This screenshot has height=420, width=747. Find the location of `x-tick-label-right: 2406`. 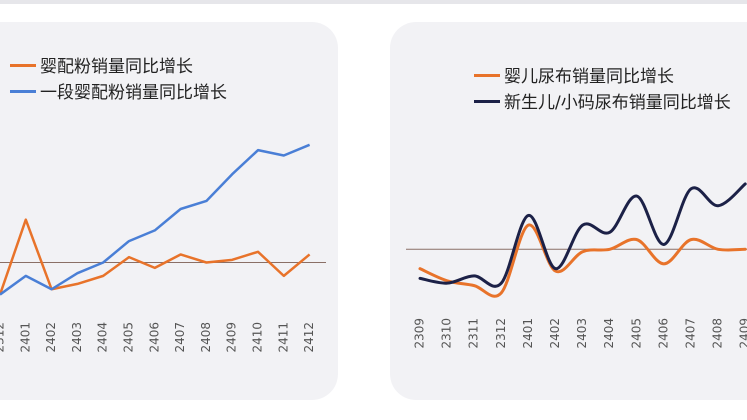

x-tick-label-right: 2406 is located at coordinates (663, 333).